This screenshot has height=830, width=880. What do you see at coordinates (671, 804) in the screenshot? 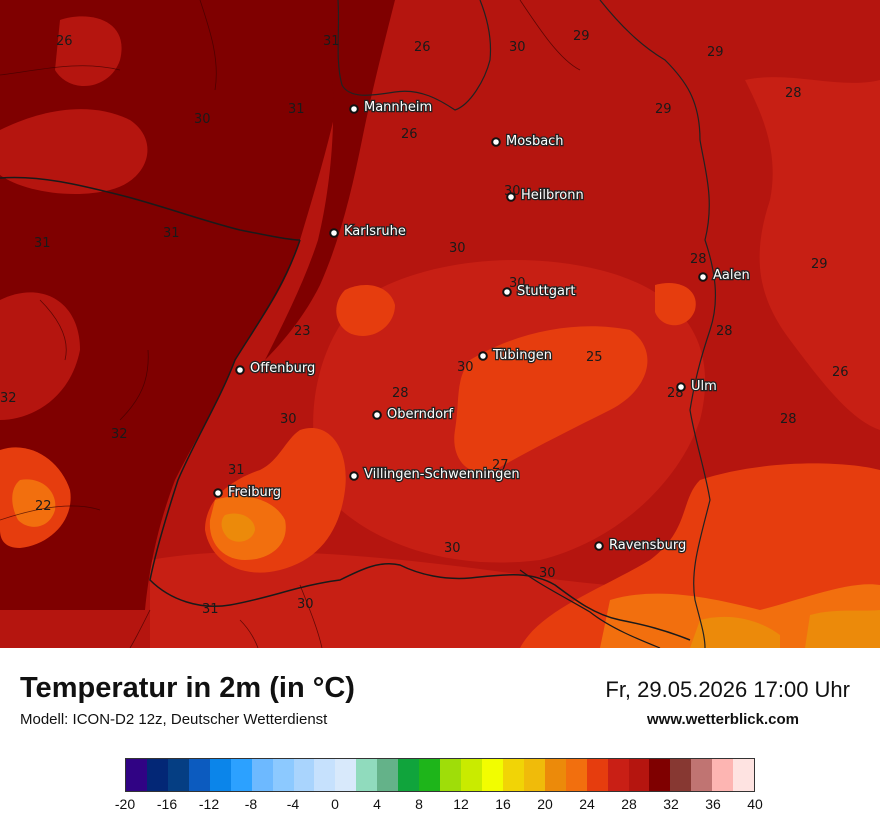
I see `legend-tick-label: 32` at bounding box center [671, 804].